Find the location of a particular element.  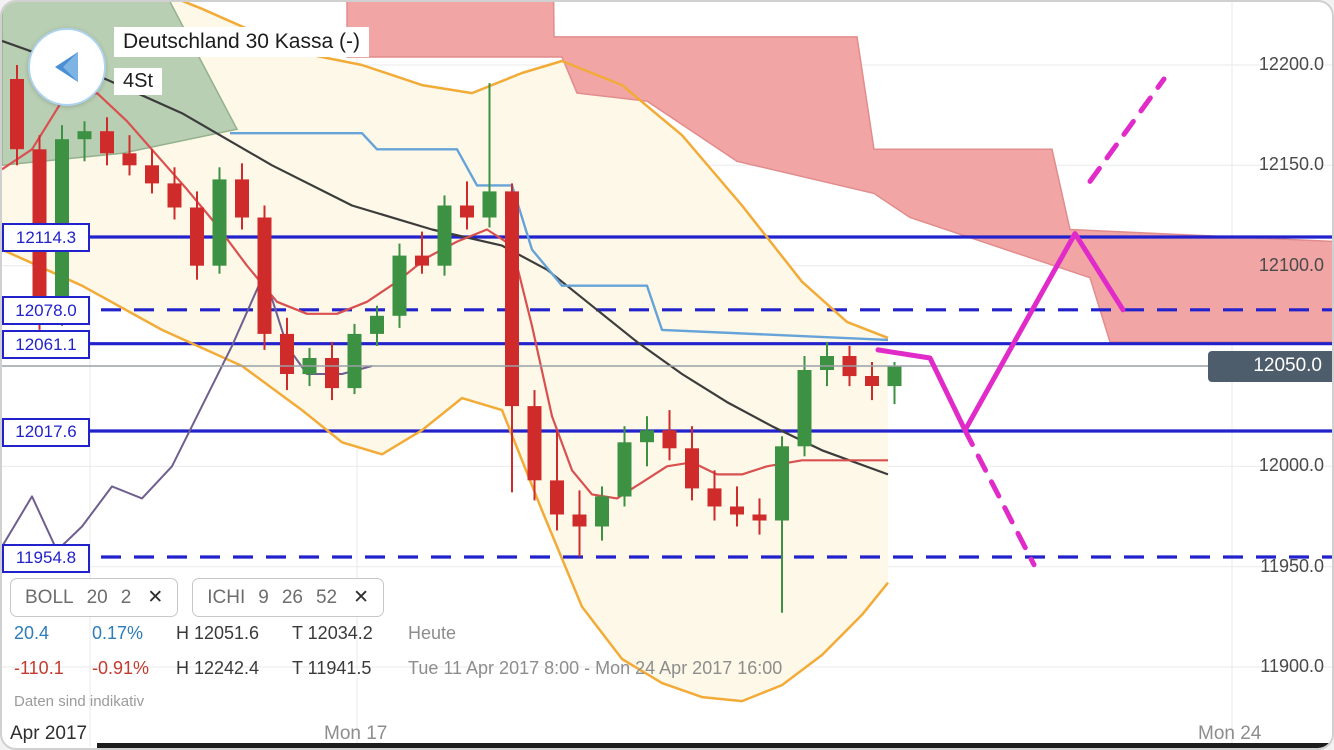

level-price-label: 12017.6 is located at coordinates (46, 432).